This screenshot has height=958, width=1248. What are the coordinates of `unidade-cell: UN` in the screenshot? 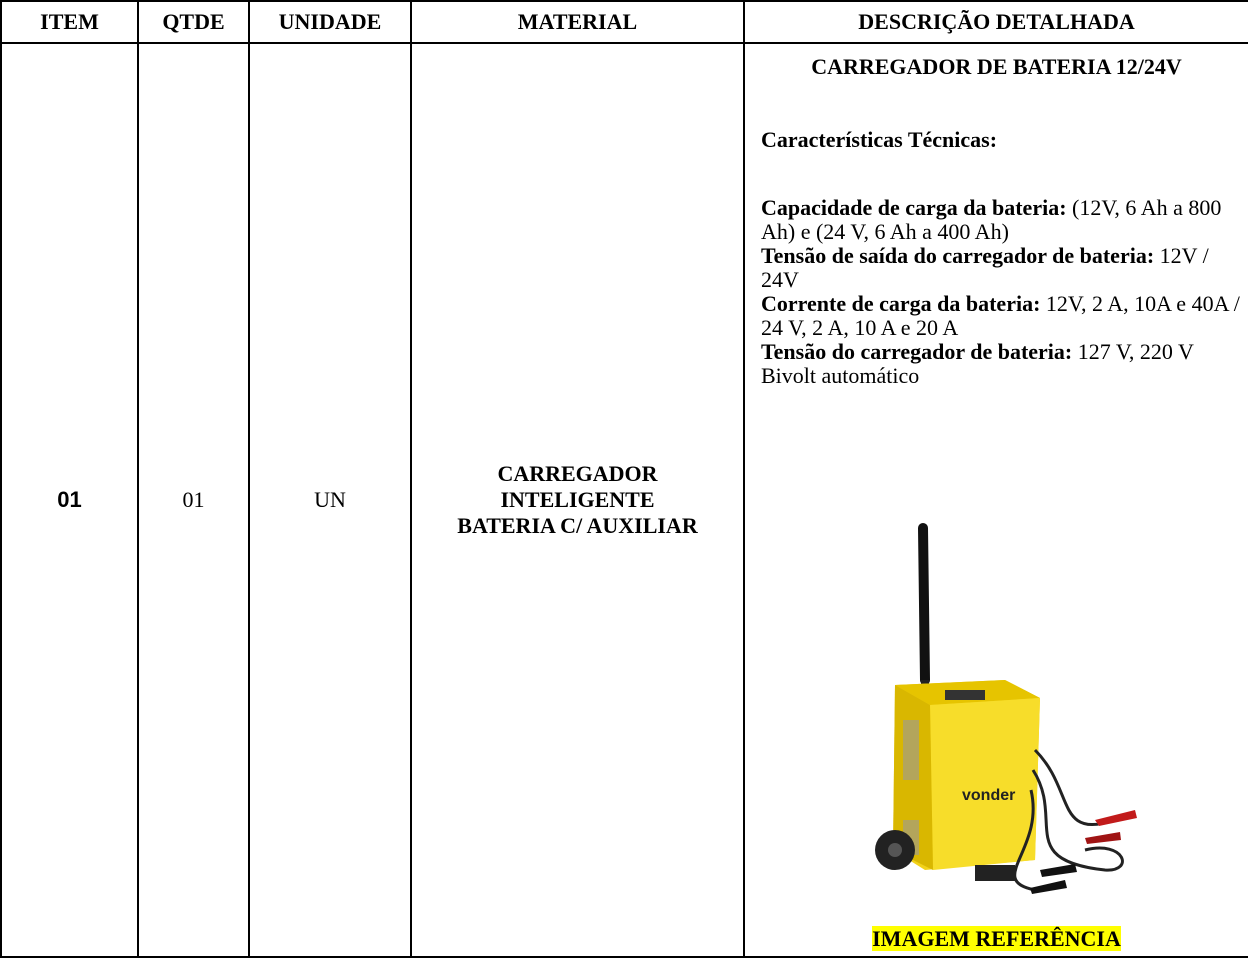 It's located at (330, 500).